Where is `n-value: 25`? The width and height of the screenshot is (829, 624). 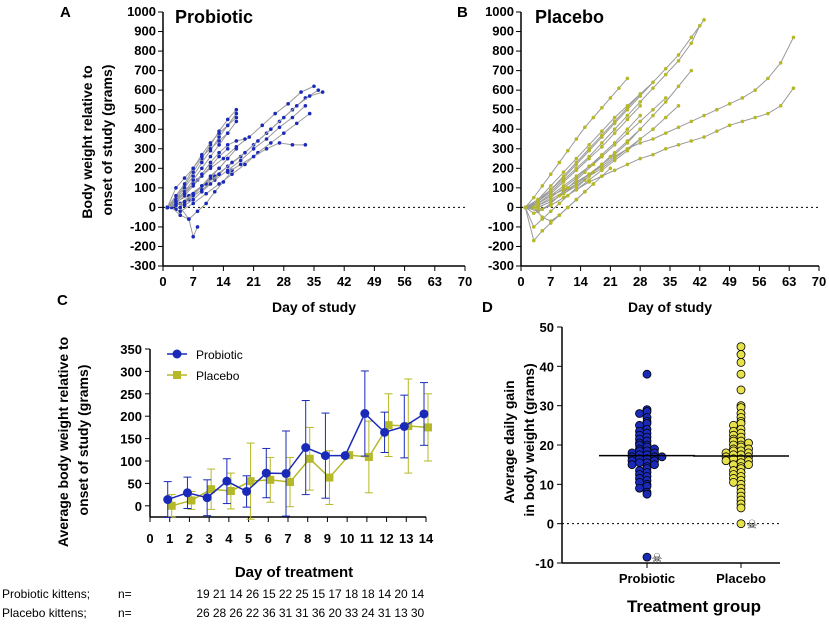 n-value: 25 is located at coordinates (302, 594).